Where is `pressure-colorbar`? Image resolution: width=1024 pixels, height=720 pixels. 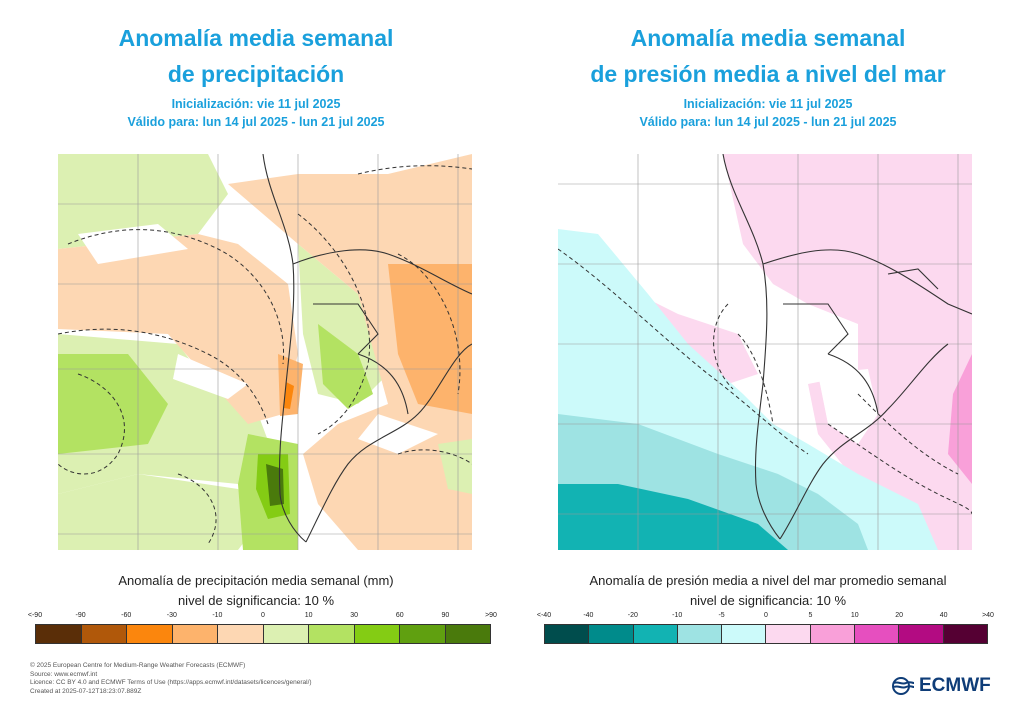 pressure-colorbar is located at coordinates (766, 634).